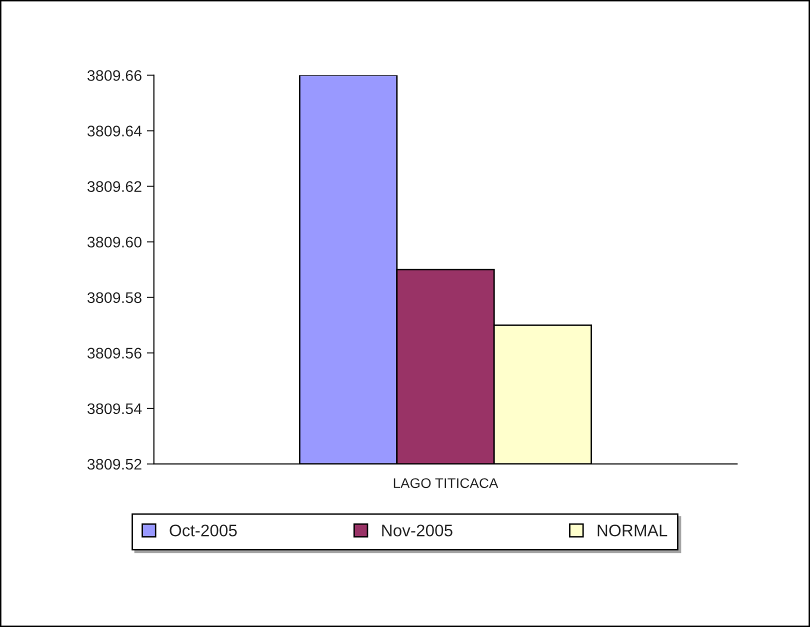  What do you see at coordinates (114, 242) in the screenshot?
I see `y-tick-label: 3809.60` at bounding box center [114, 242].